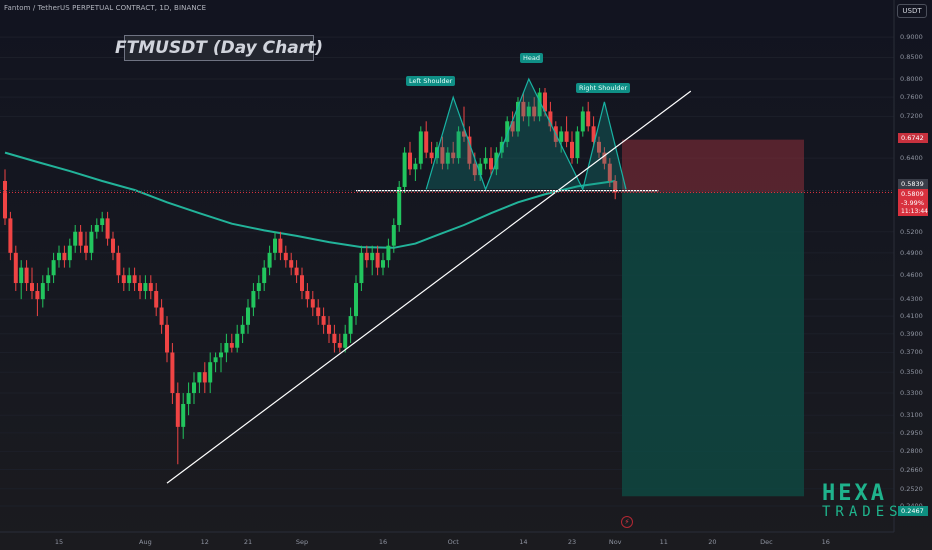 Image resolution: width=932 pixels, height=550 pixels. I want to click on time-tick: 12, so click(204, 542).